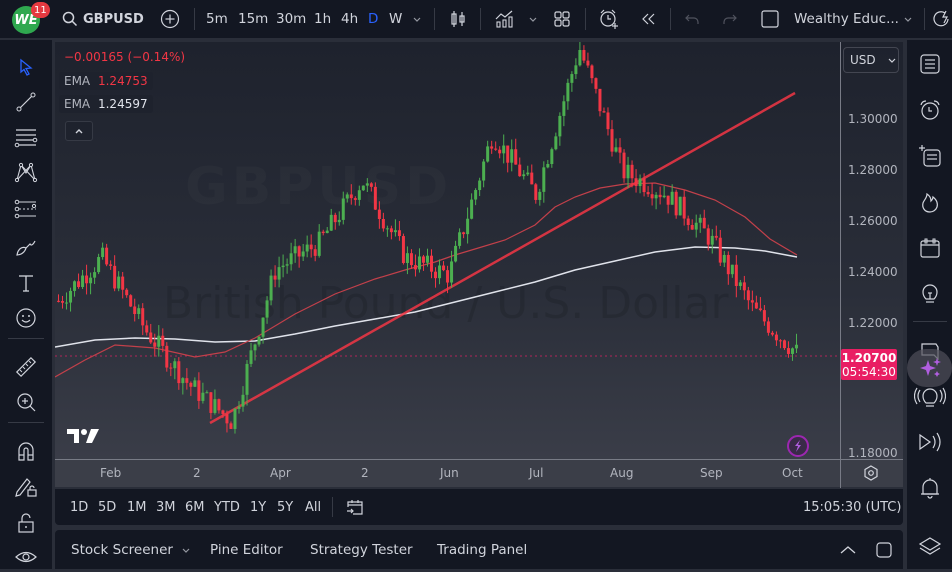 This screenshot has height=572, width=952. I want to click on trendline-tool, so click(26, 102).